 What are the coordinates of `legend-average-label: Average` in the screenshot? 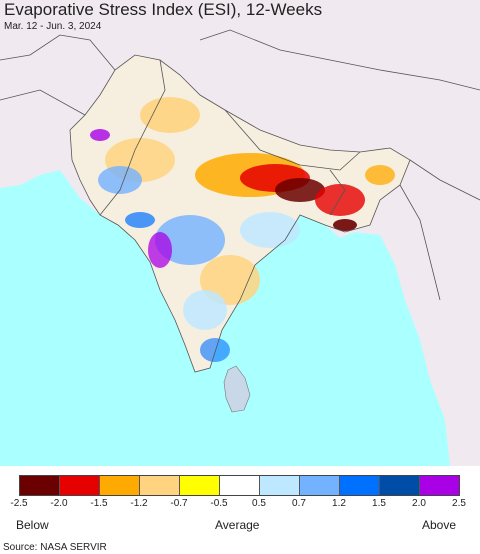 It's located at (237, 525).